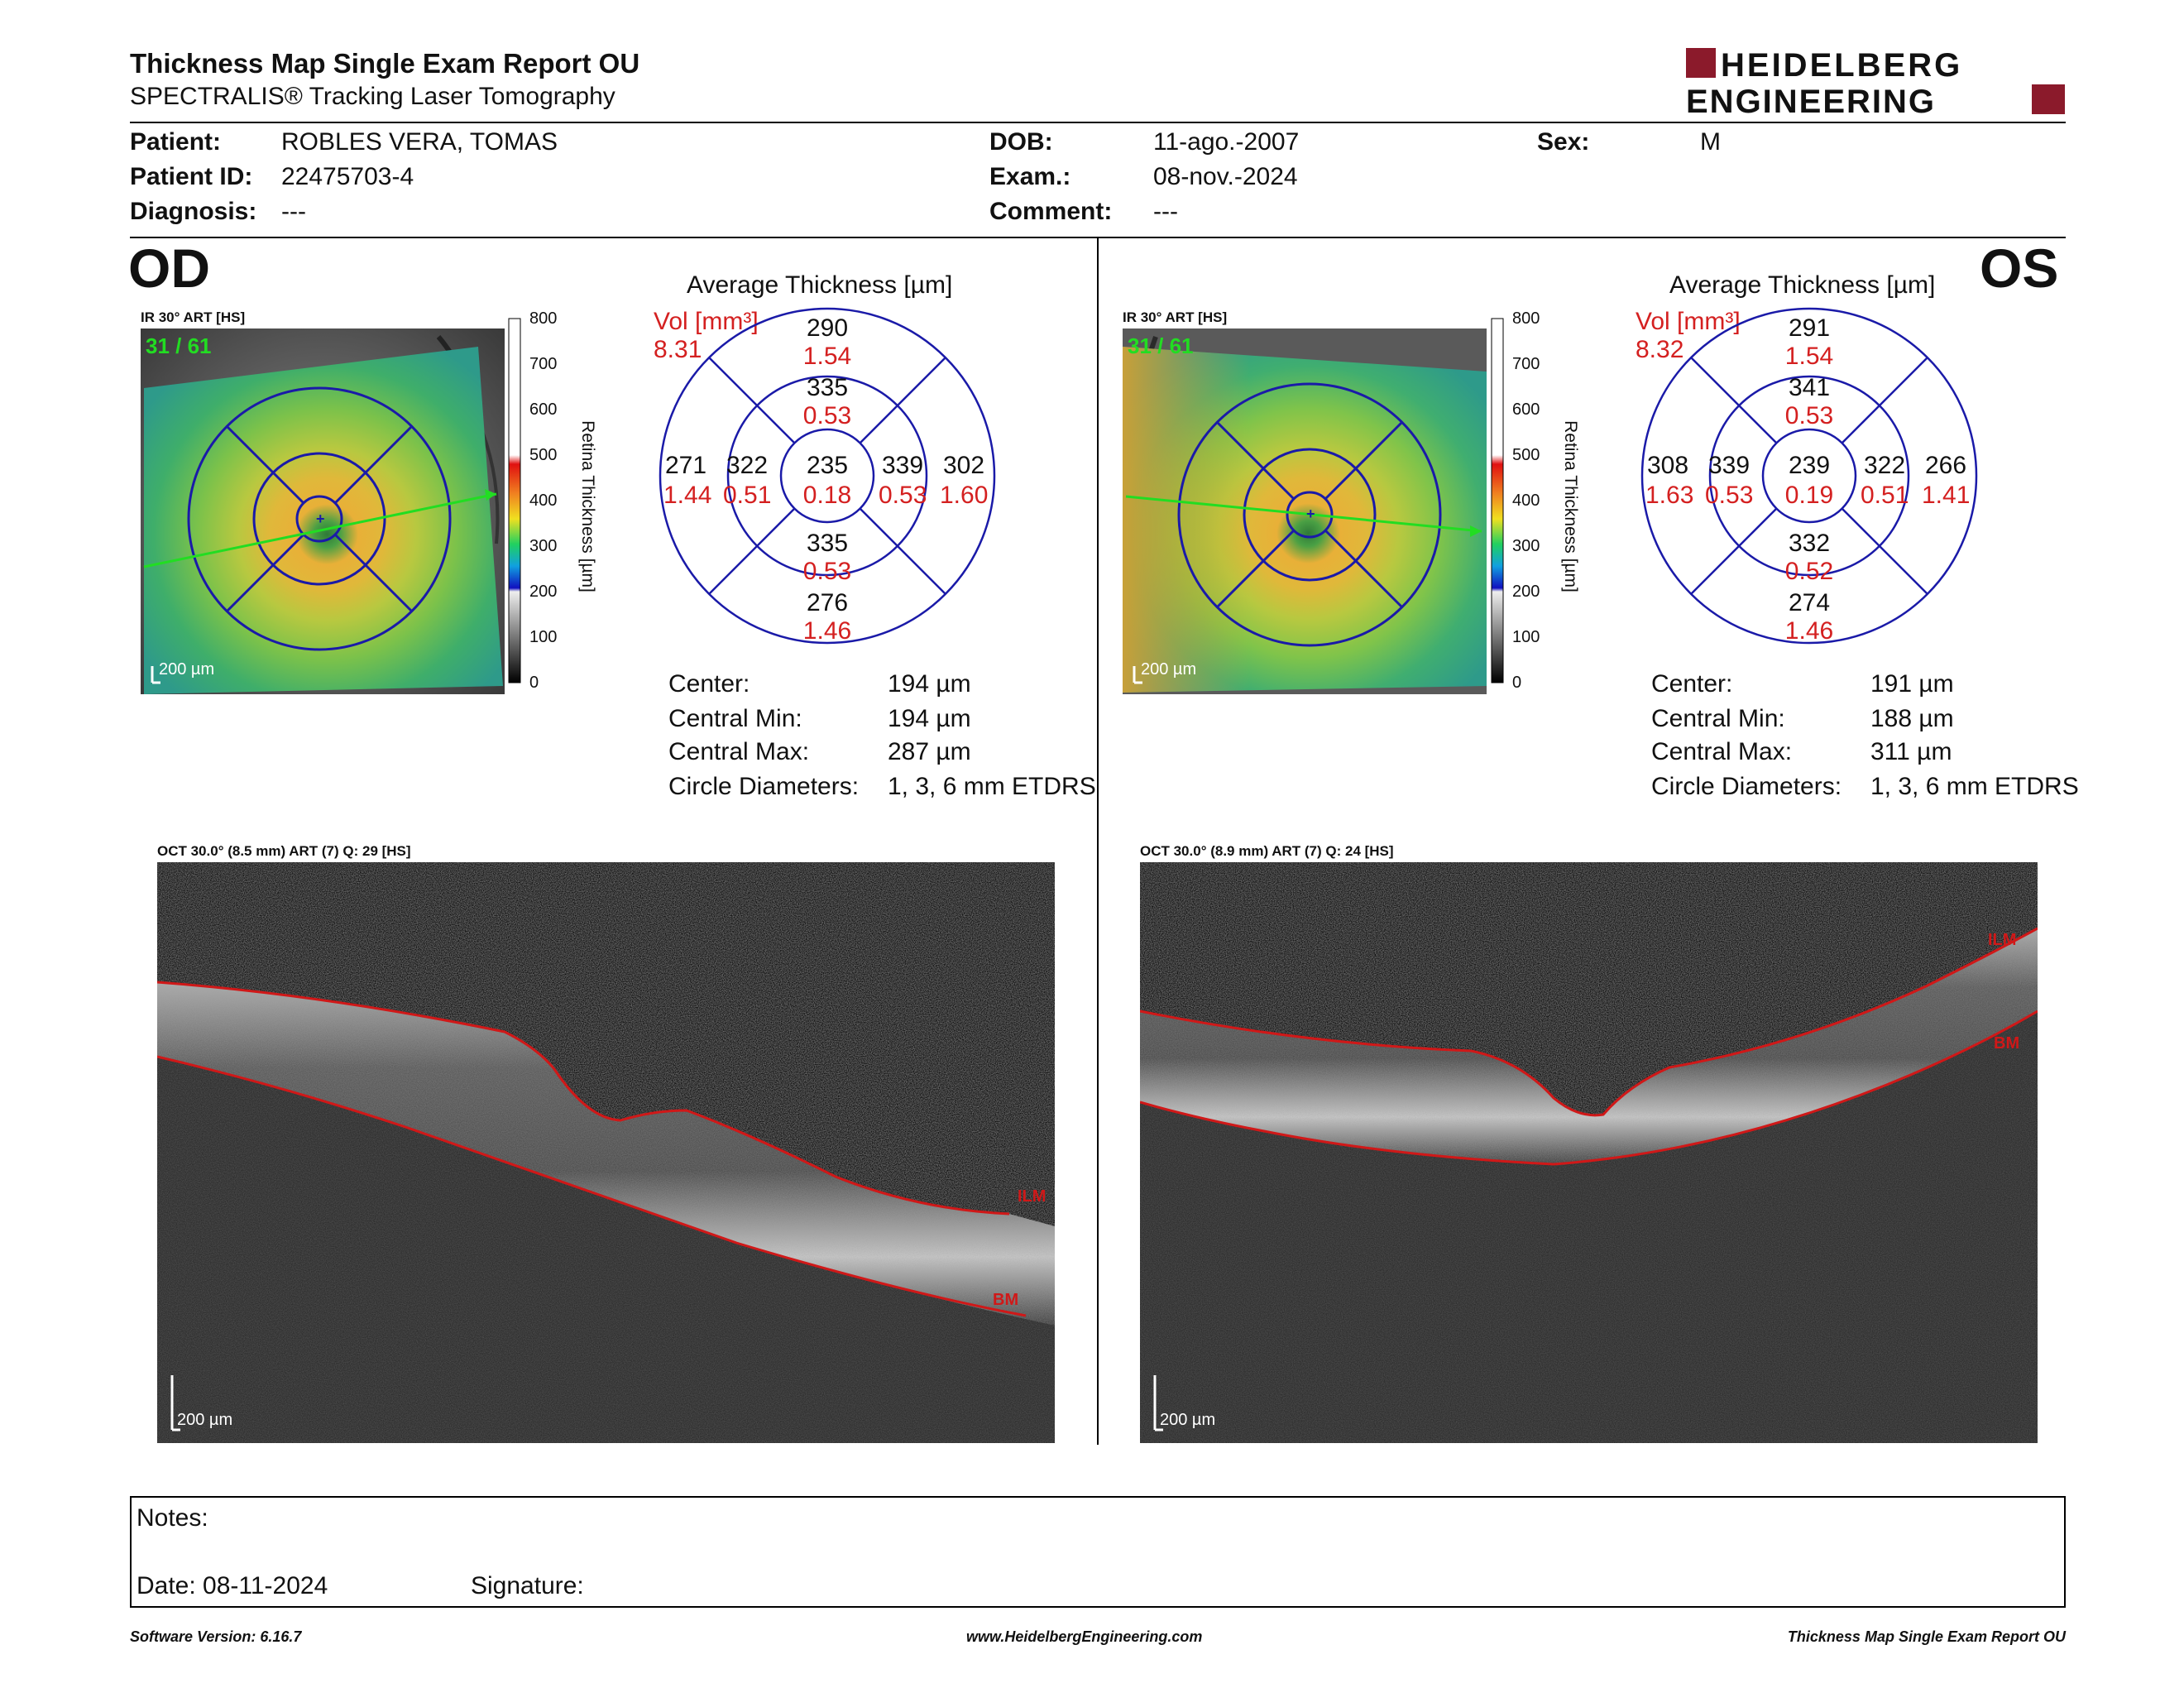 The height and width of the screenshot is (1688, 2184). I want to click on od-inner-nasal: 339, so click(903, 465).